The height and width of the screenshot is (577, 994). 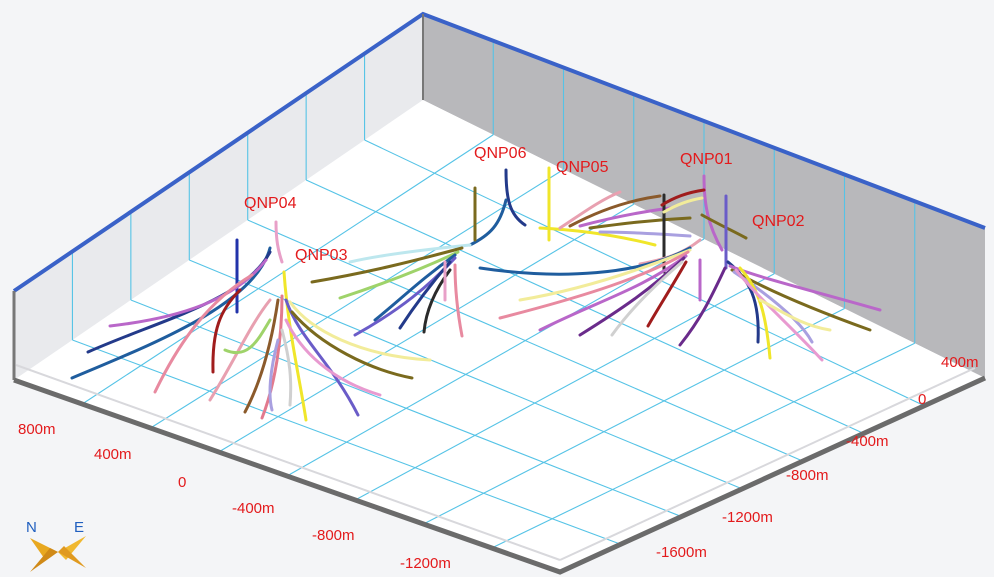 What do you see at coordinates (31, 527) in the screenshot?
I see `compass-north-label: N` at bounding box center [31, 527].